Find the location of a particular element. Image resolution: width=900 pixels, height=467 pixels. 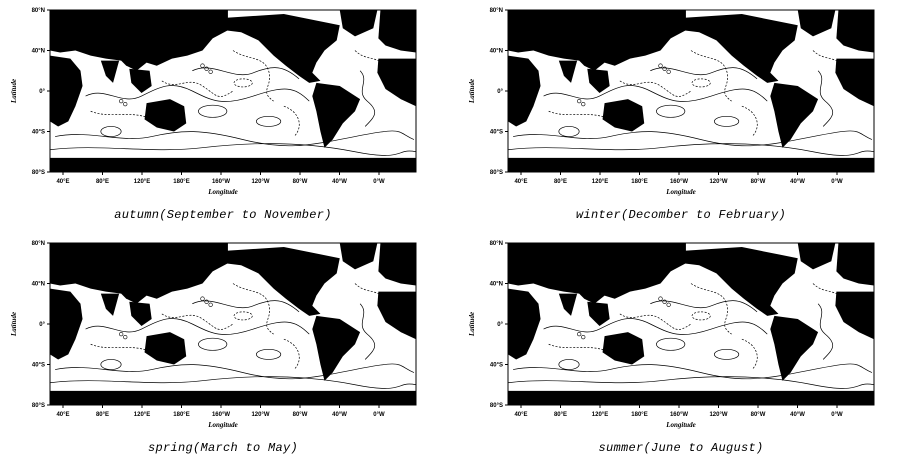

caption: spring(March to May) is located at coordinates (223, 448).